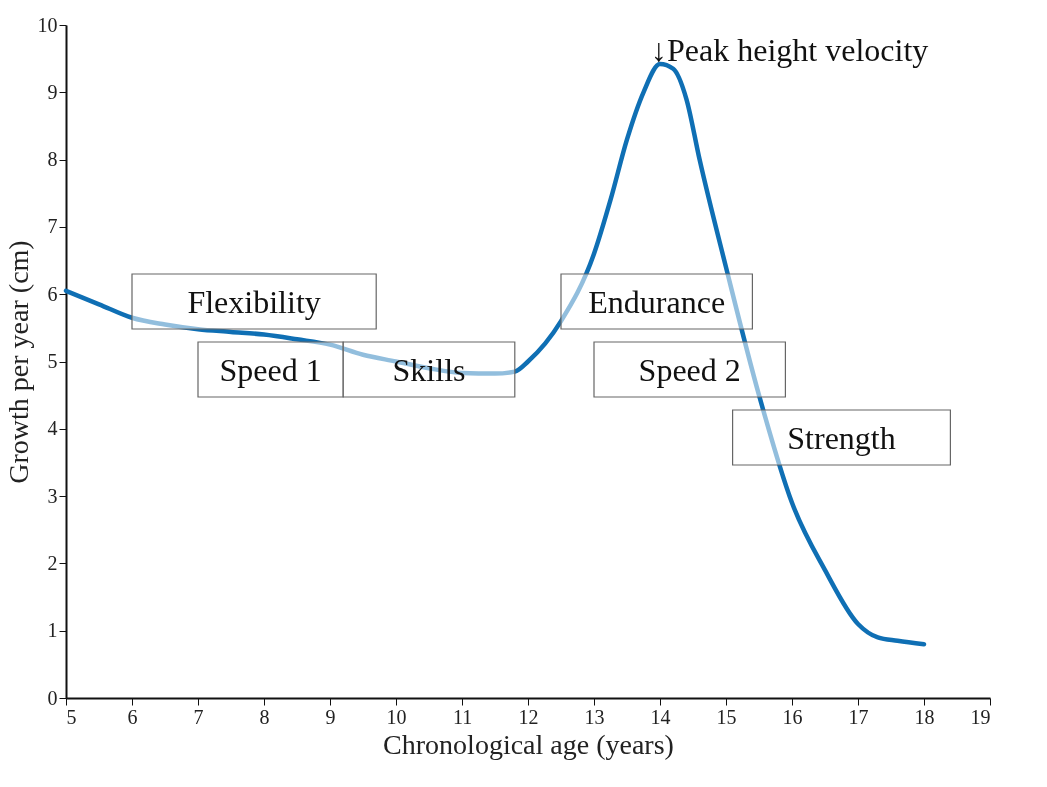 Image resolution: width=1047 pixels, height=787 pixels. What do you see at coordinates (858, 716) in the screenshot?
I see `x-tick-label: 17` at bounding box center [858, 716].